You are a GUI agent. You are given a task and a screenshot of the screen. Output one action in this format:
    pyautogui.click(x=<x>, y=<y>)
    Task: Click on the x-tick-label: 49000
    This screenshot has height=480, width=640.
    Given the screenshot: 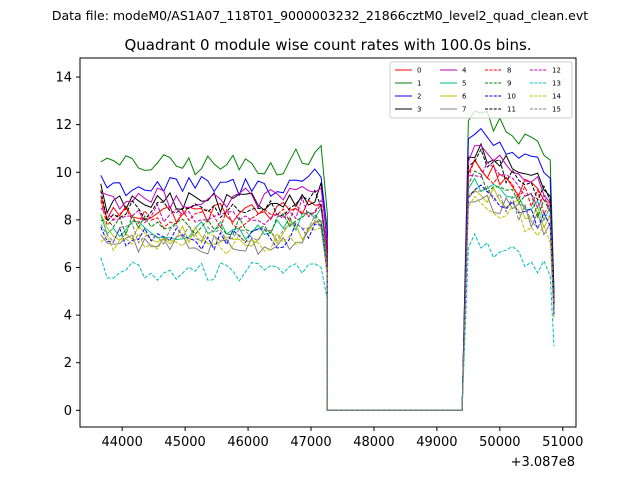 What is the action you would take?
    pyautogui.click(x=436, y=442)
    